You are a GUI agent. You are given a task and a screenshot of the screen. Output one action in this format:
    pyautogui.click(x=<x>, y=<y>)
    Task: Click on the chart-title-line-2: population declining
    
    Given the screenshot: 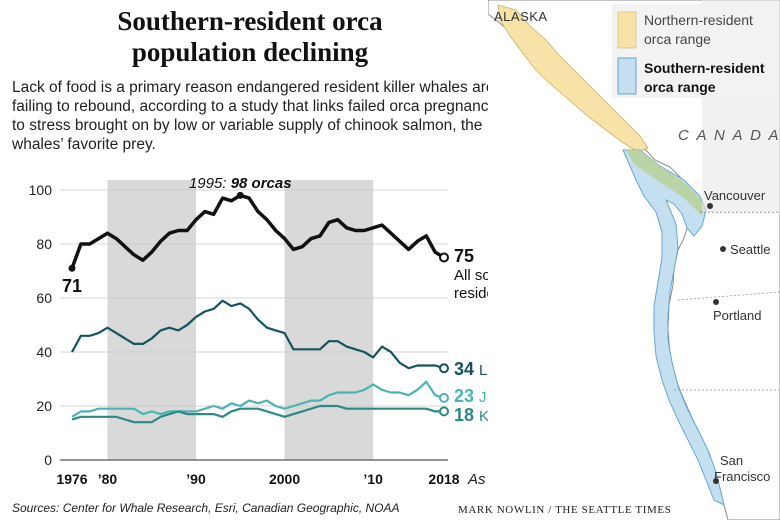 What is the action you would take?
    pyautogui.click(x=250, y=52)
    